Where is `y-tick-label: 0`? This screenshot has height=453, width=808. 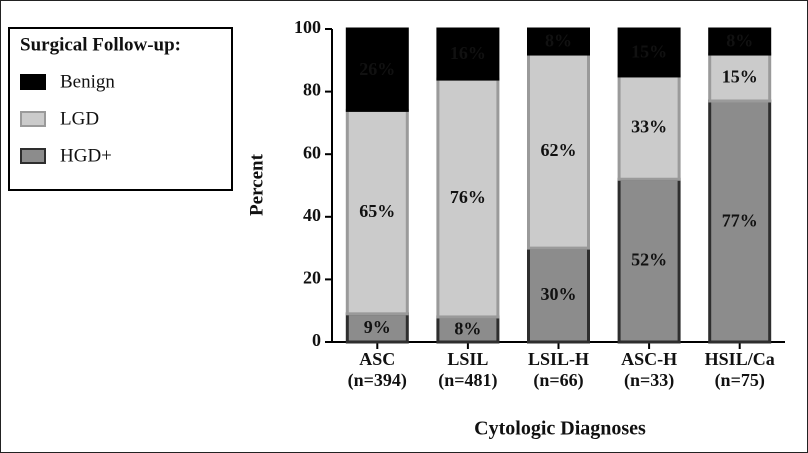
y-tick-label: 0 is located at coordinates (316, 340).